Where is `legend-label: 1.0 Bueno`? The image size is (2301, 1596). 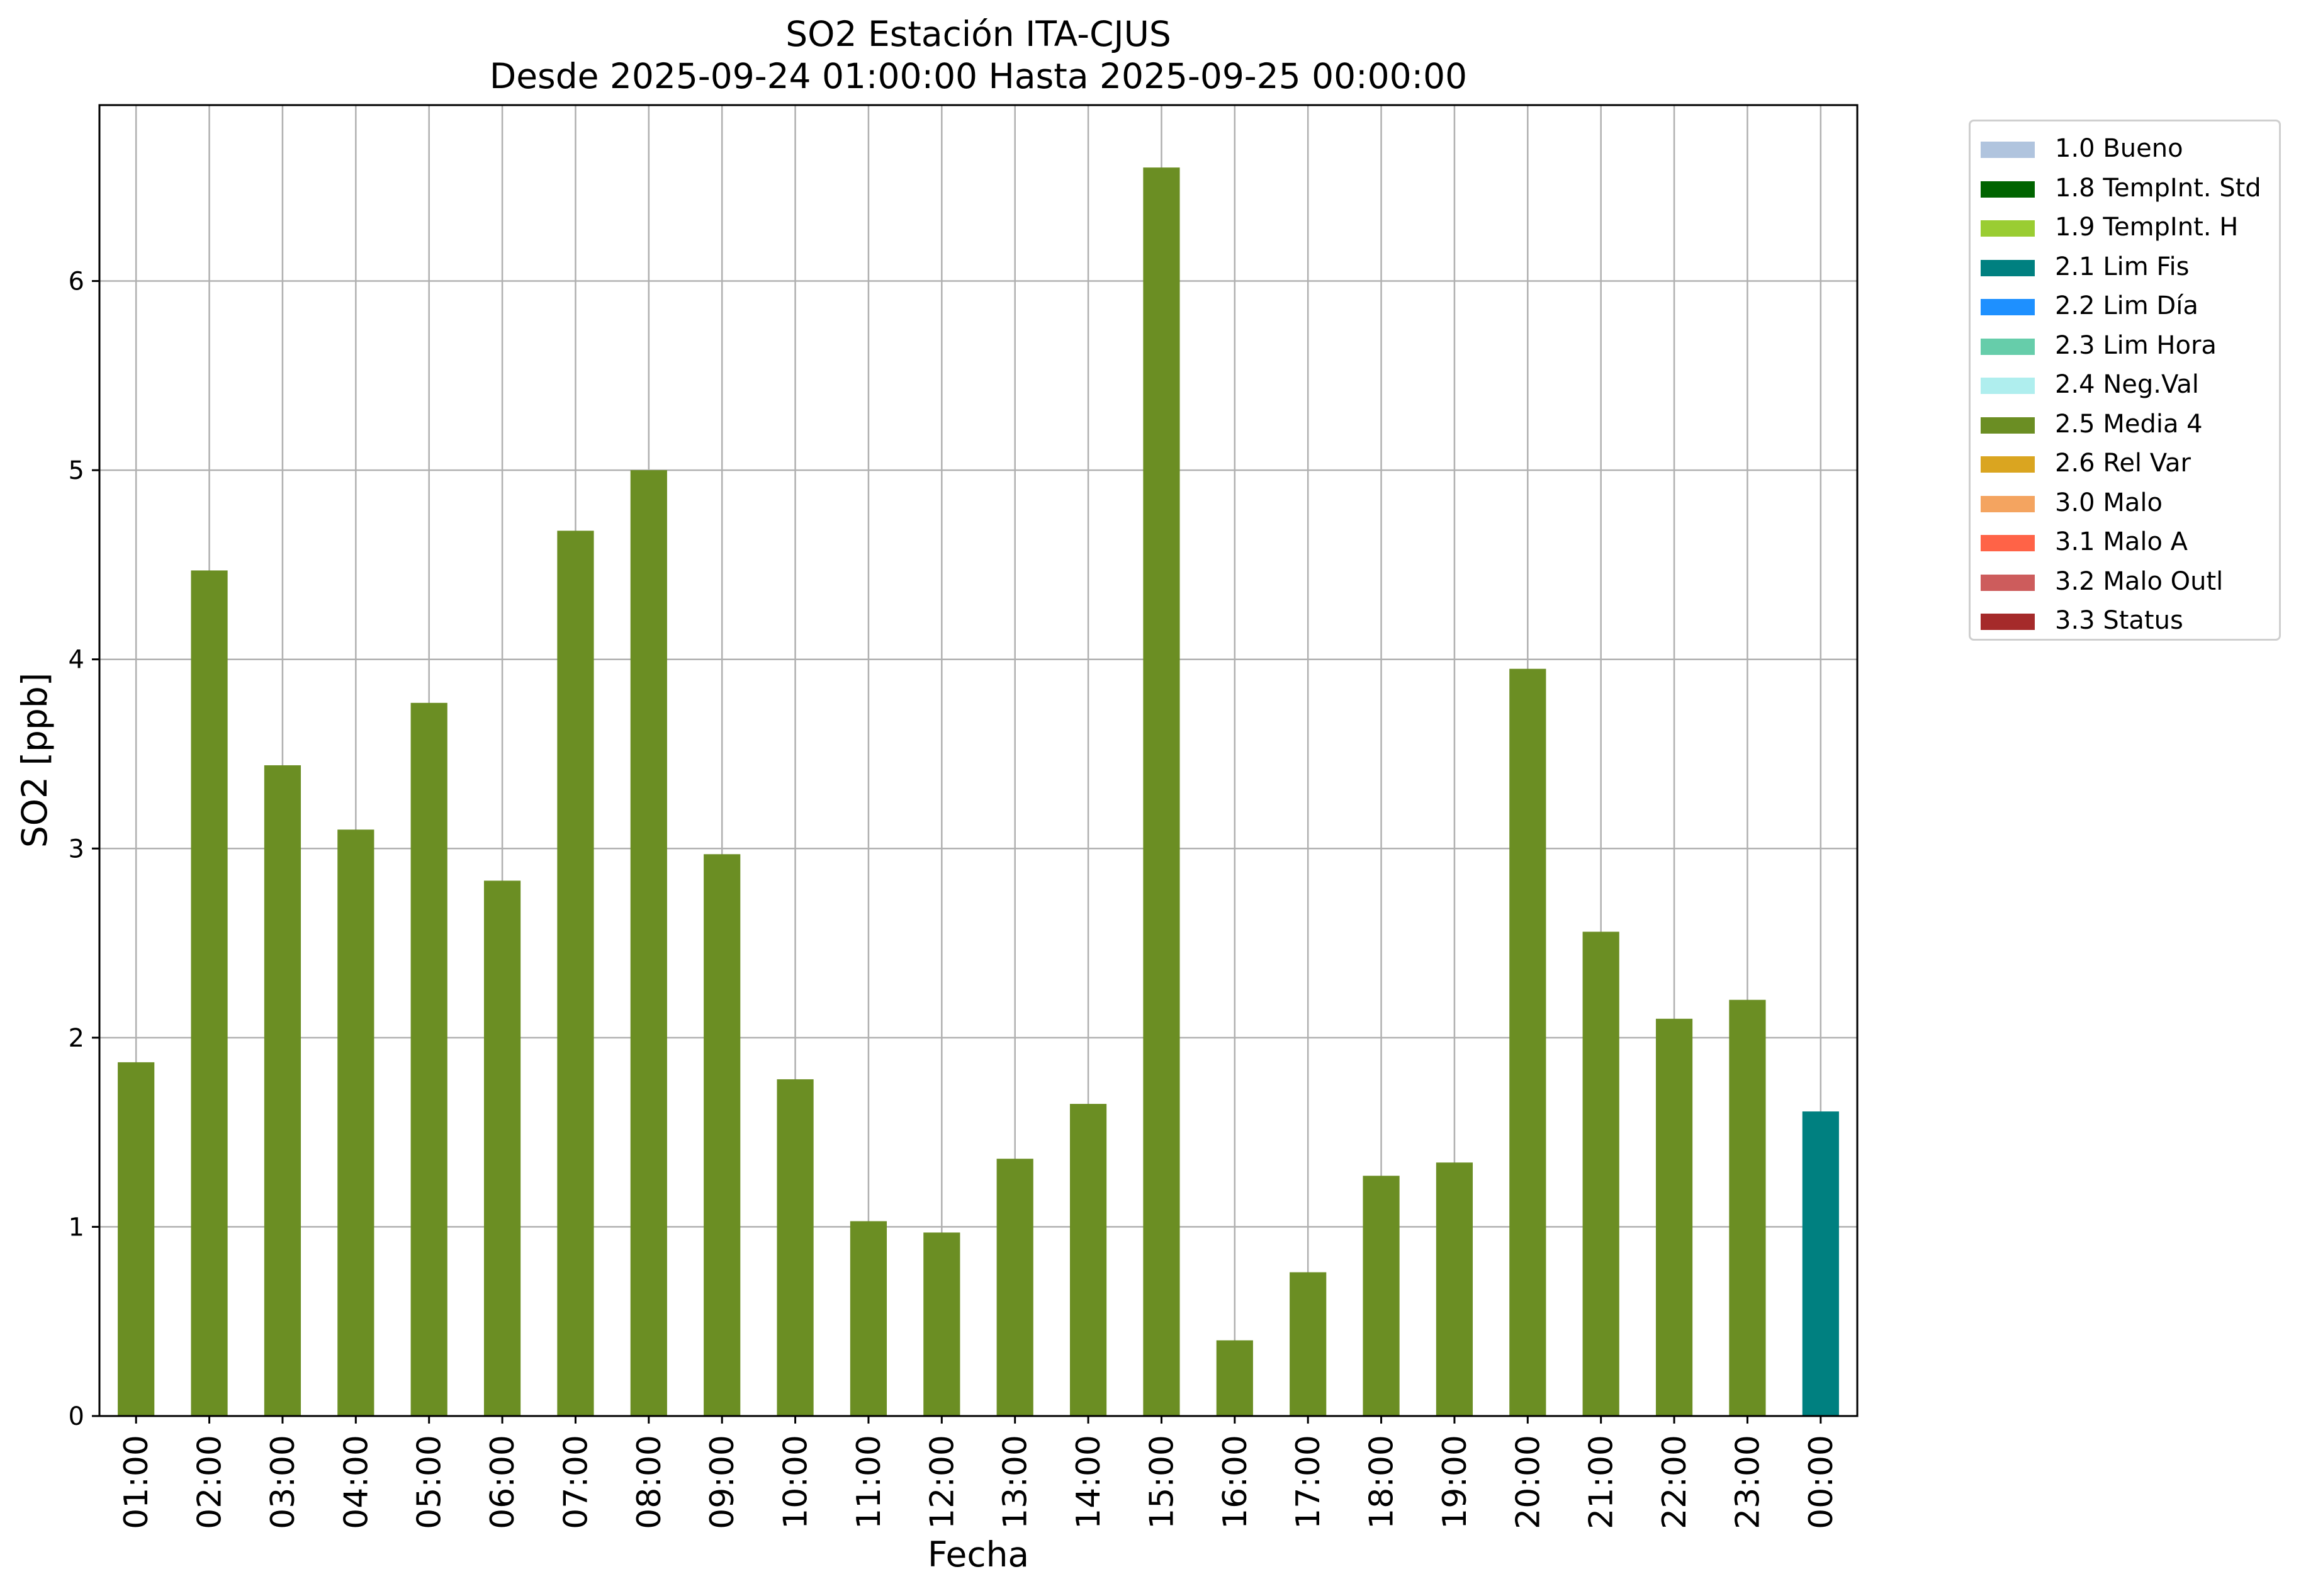
legend-label: 1.0 Bueno is located at coordinates (2119, 148).